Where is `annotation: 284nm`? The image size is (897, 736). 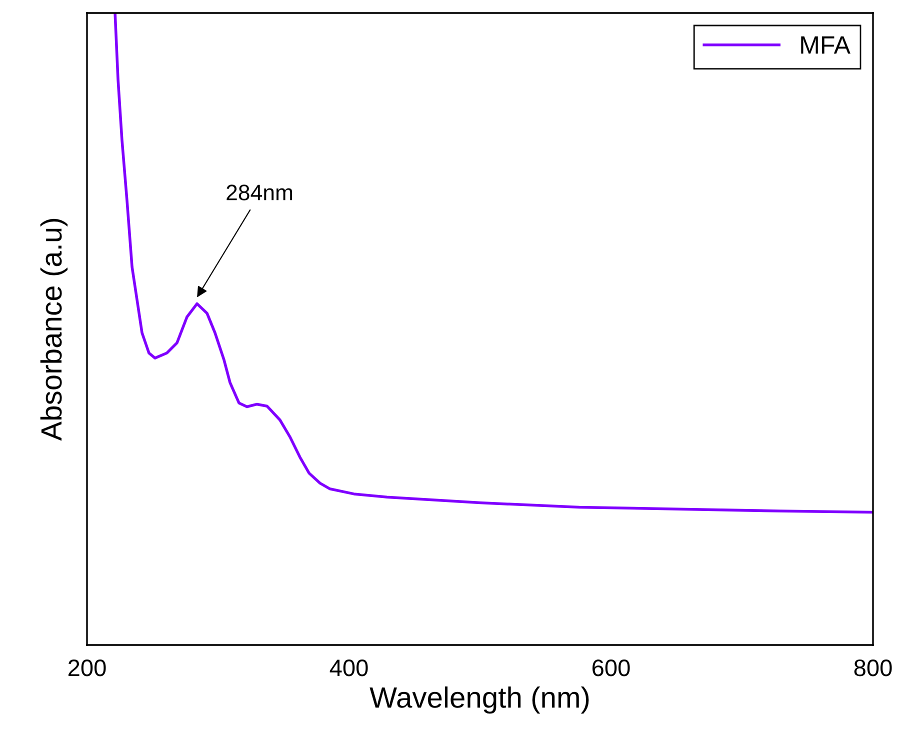 annotation: 284nm is located at coordinates (259, 192).